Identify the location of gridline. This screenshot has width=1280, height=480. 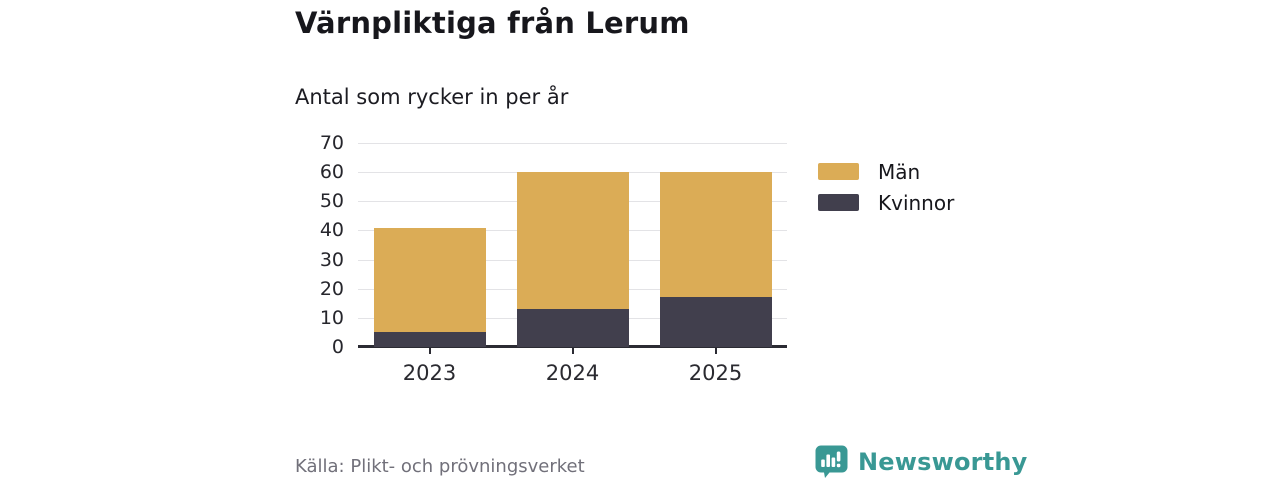
(572, 143).